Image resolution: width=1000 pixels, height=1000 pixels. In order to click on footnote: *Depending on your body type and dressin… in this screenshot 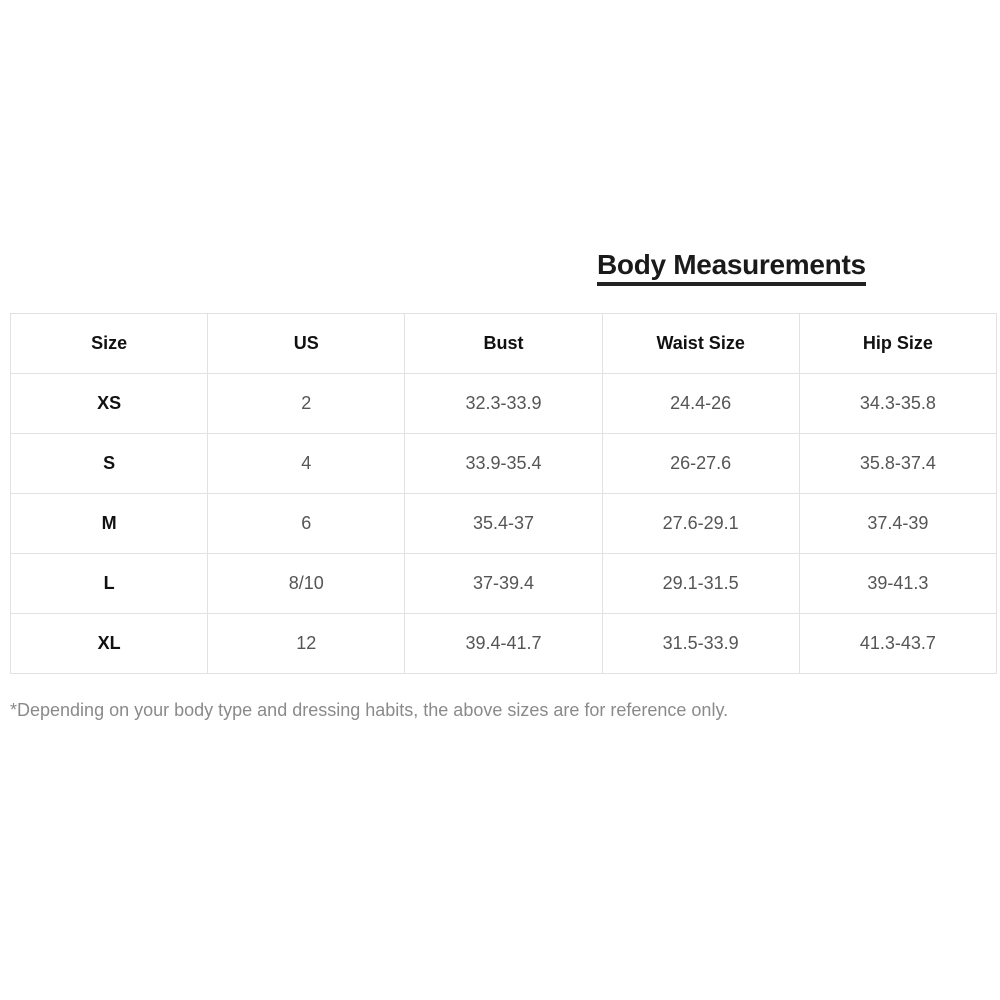, I will do `click(369, 710)`.